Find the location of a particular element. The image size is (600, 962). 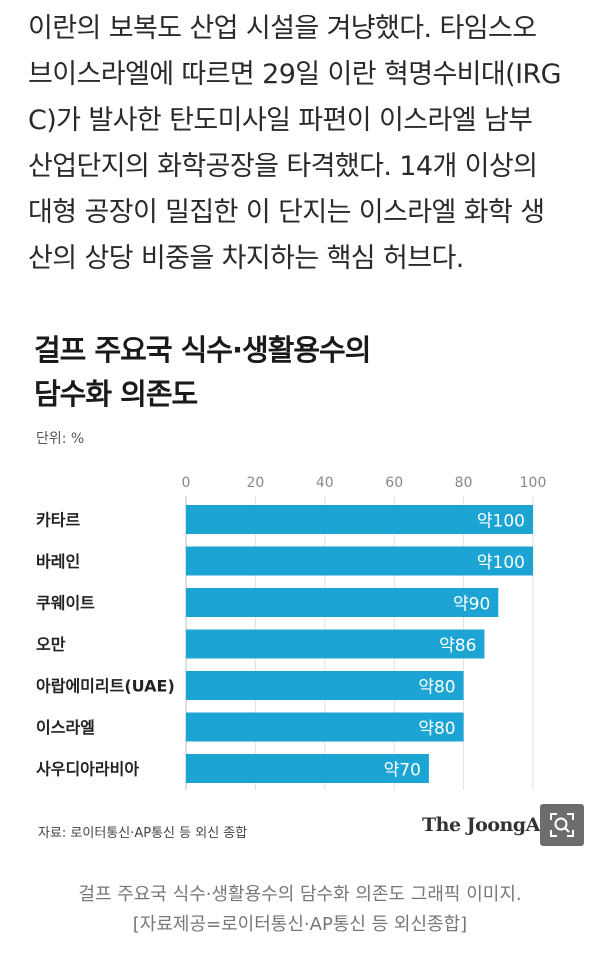

data-label: 약70 is located at coordinates (402, 771).